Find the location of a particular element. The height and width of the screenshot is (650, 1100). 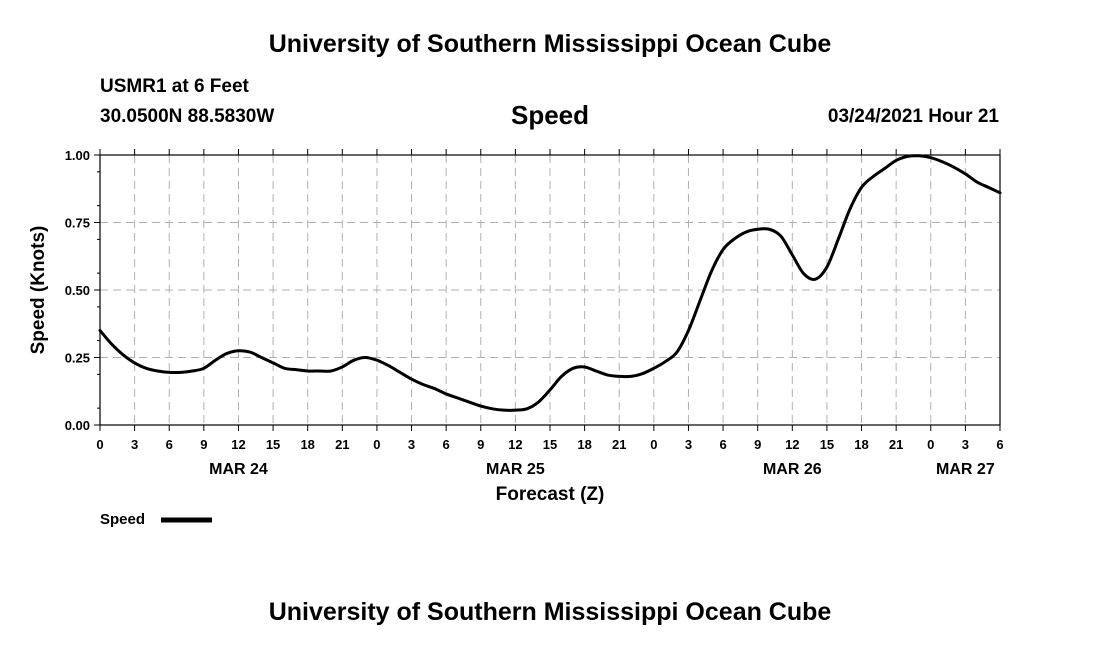

y-axis-label: Speed (Knots) is located at coordinates (38, 290).